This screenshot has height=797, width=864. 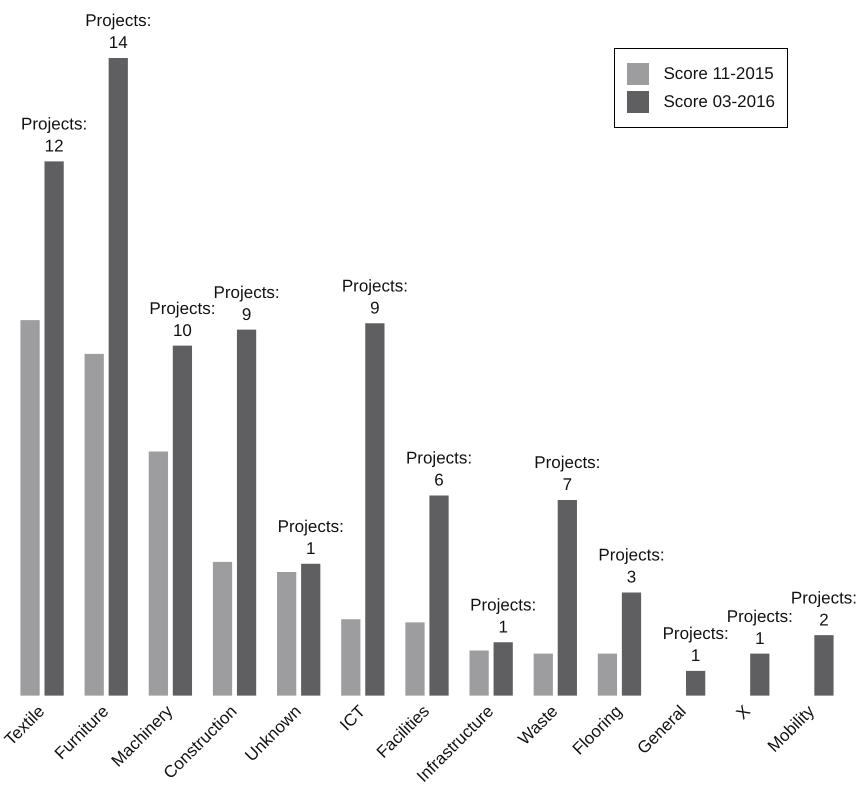 What do you see at coordinates (631, 566) in the screenshot?
I see `annotation: Projects: 3` at bounding box center [631, 566].